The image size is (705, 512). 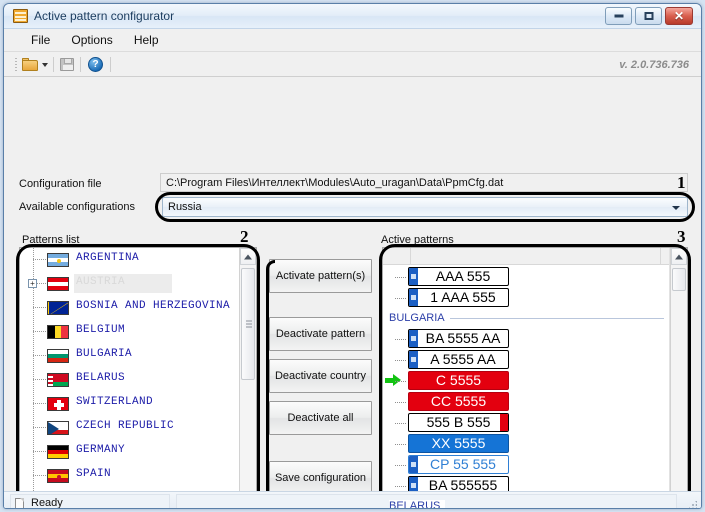 I want to click on maximize-button, so click(x=648, y=16).